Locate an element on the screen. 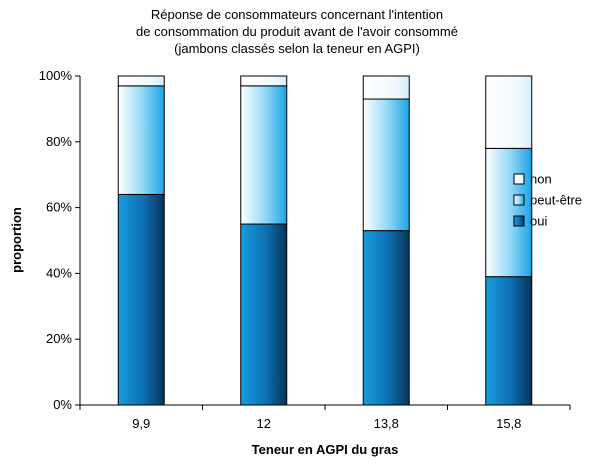  x-tick-label: 13,8 is located at coordinates (386, 423).